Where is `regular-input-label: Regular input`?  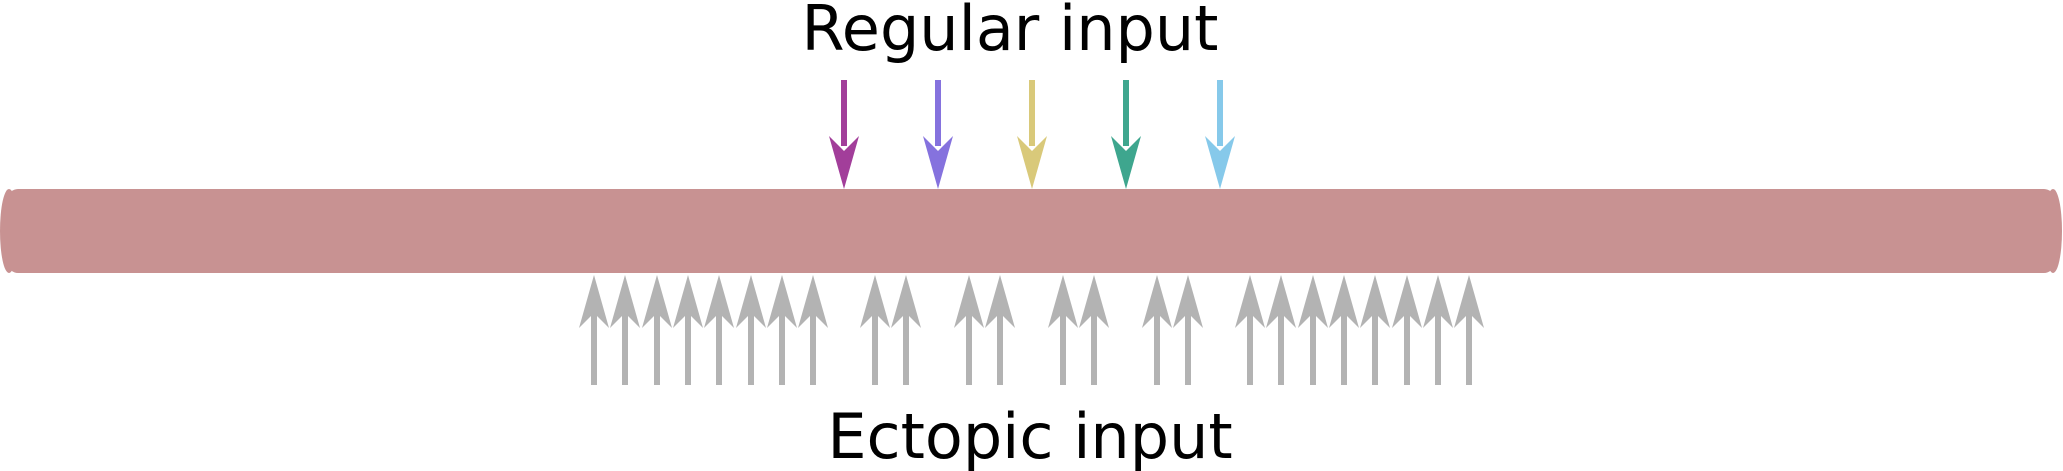 regular-input-label: Regular input is located at coordinates (1010, 32).